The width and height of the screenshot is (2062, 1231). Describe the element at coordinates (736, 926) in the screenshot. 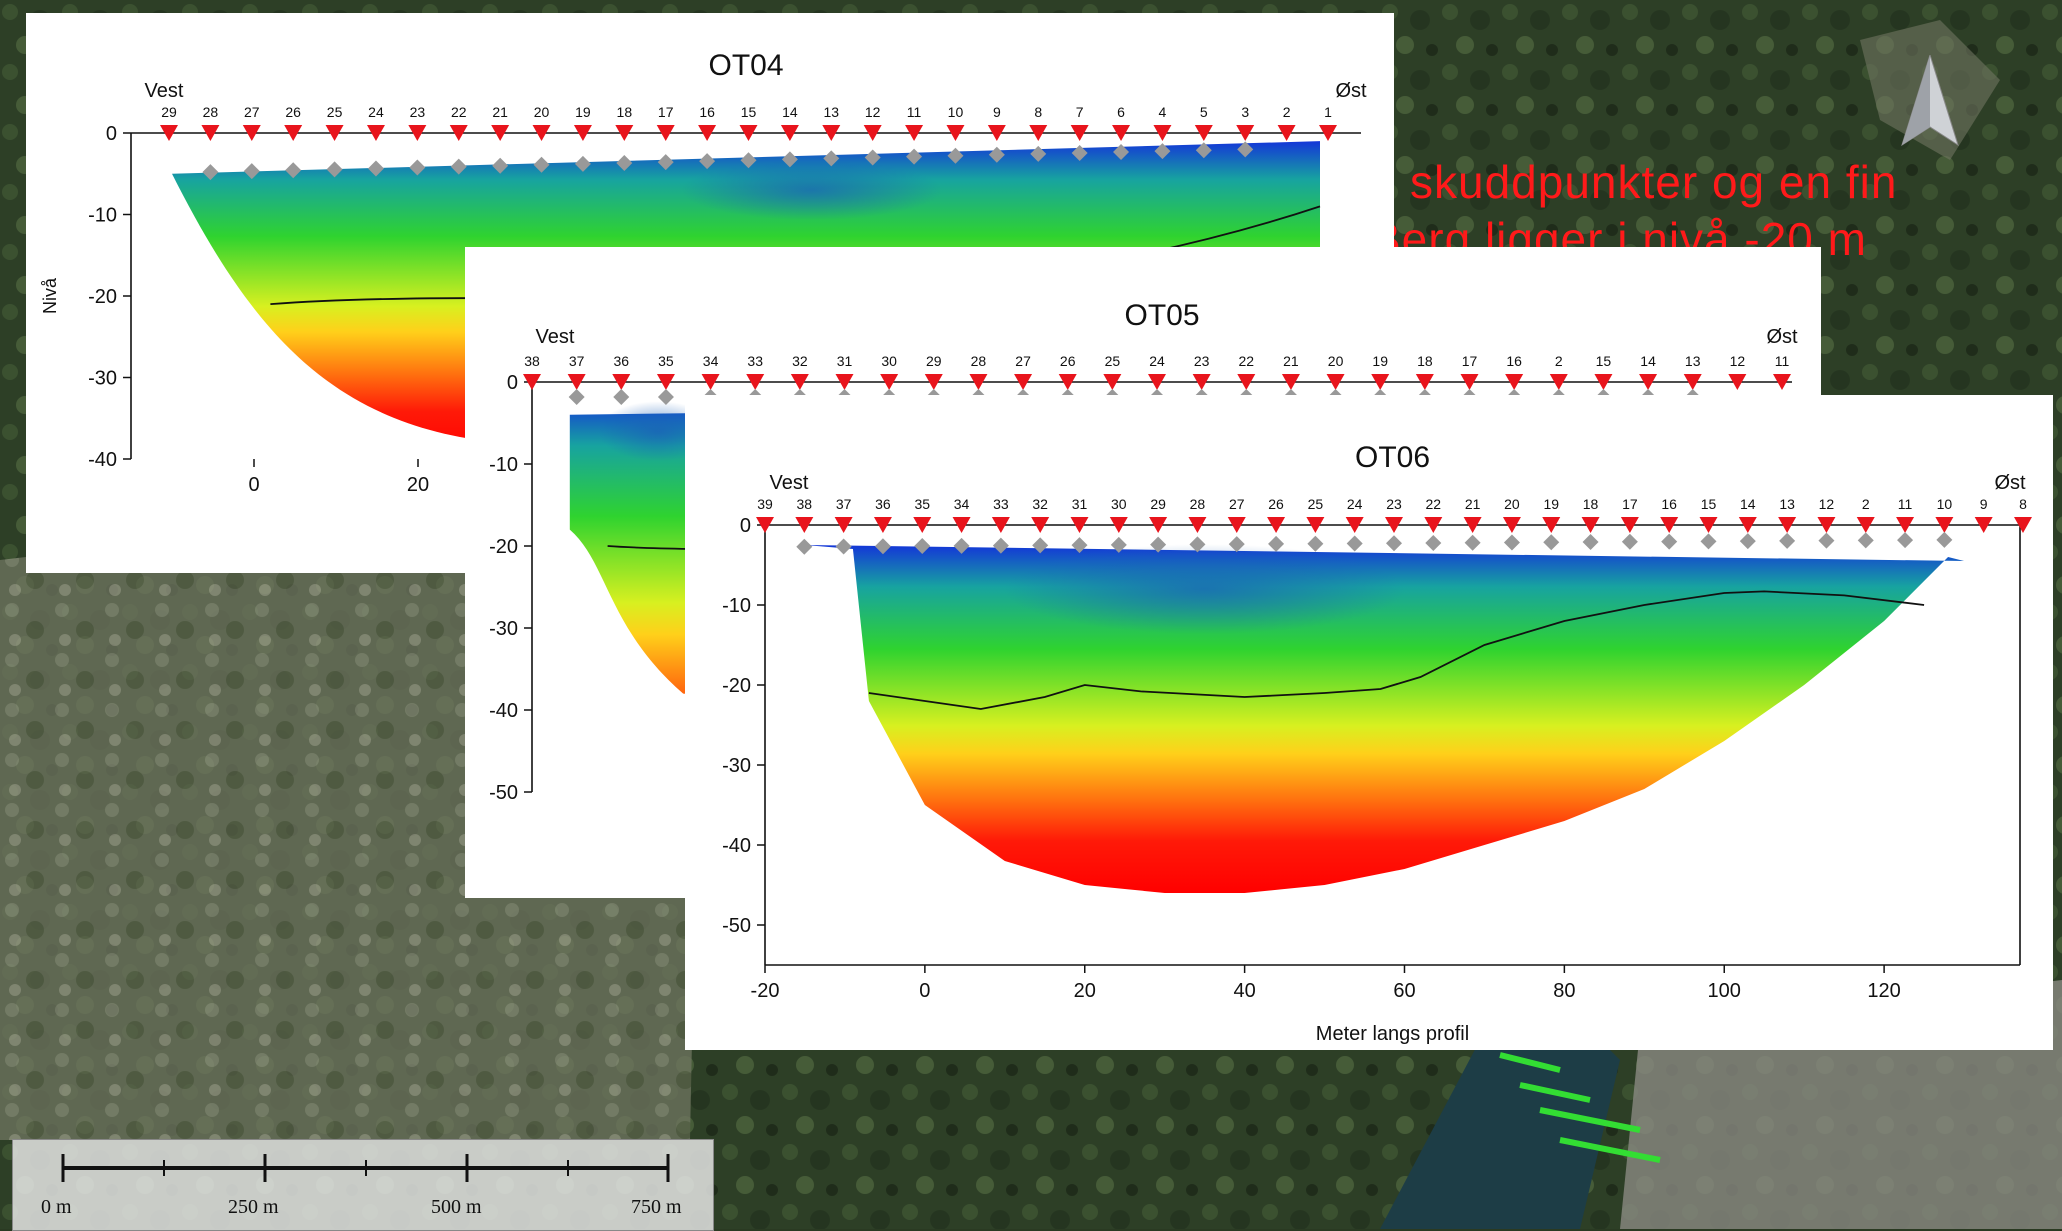

I see `y-tick-label: -50` at that location.